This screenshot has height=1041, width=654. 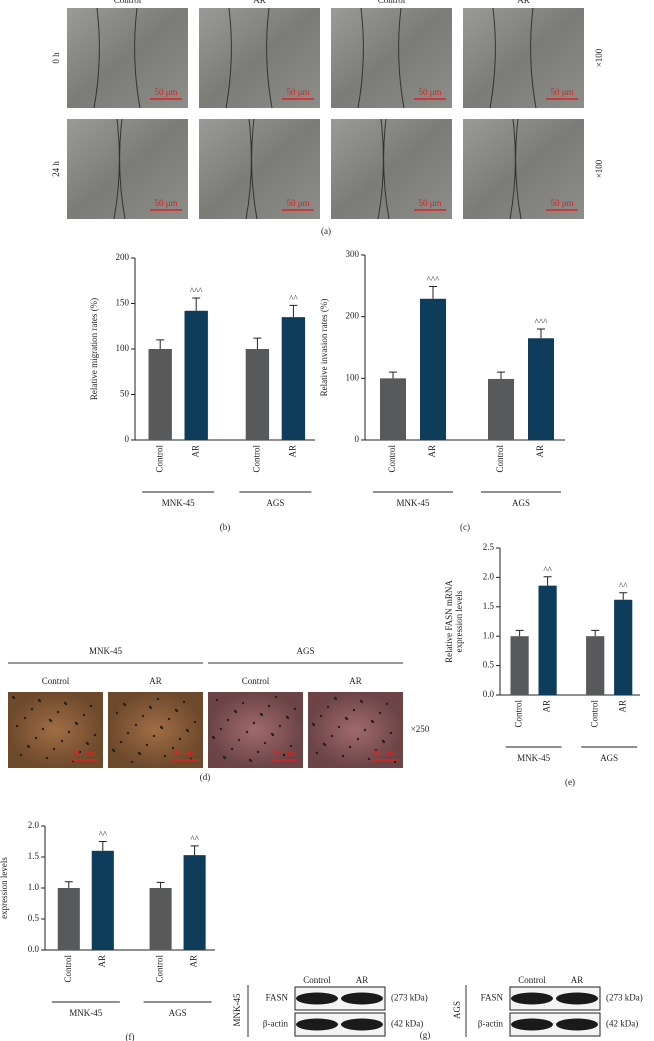 What do you see at coordinates (4, 888) in the screenshot?
I see `y-axis-label: expression levels` at bounding box center [4, 888].